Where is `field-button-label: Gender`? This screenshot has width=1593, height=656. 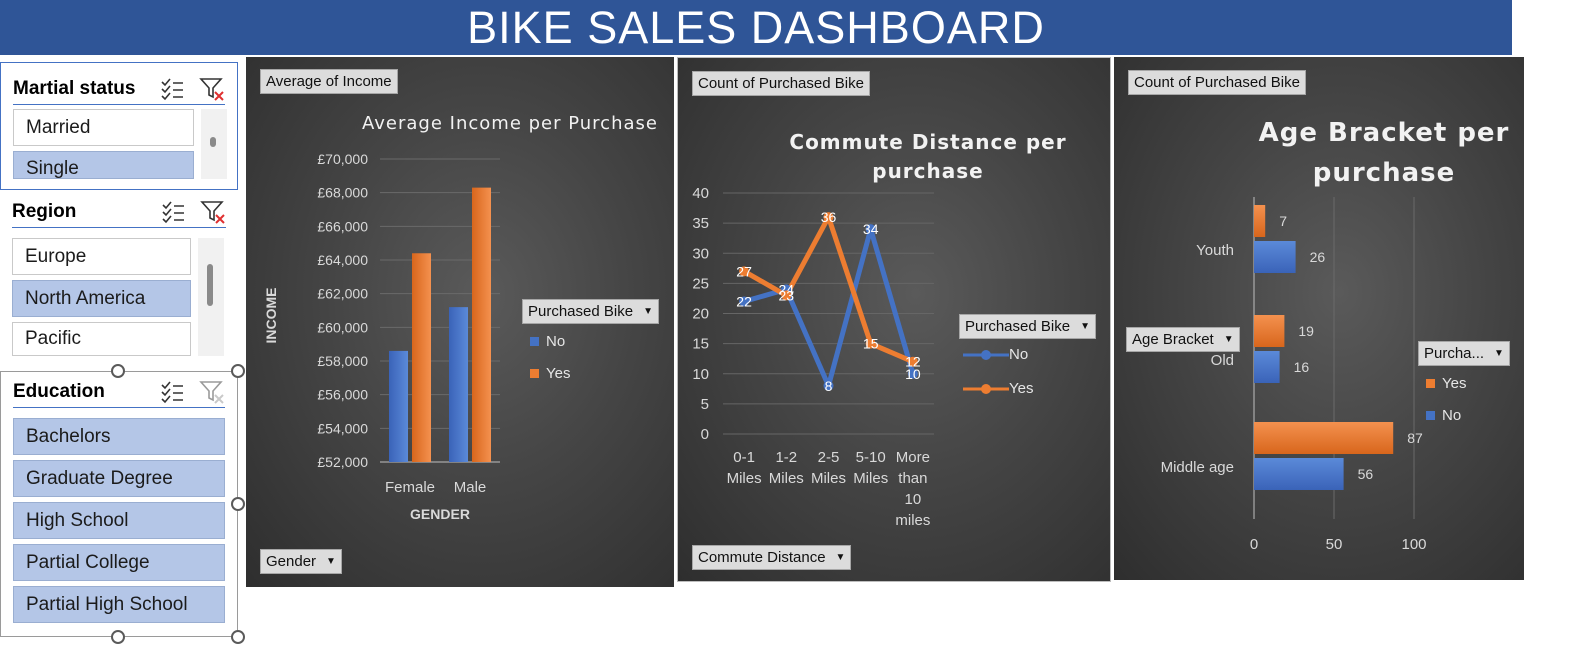 field-button-label: Gender is located at coordinates (291, 561).